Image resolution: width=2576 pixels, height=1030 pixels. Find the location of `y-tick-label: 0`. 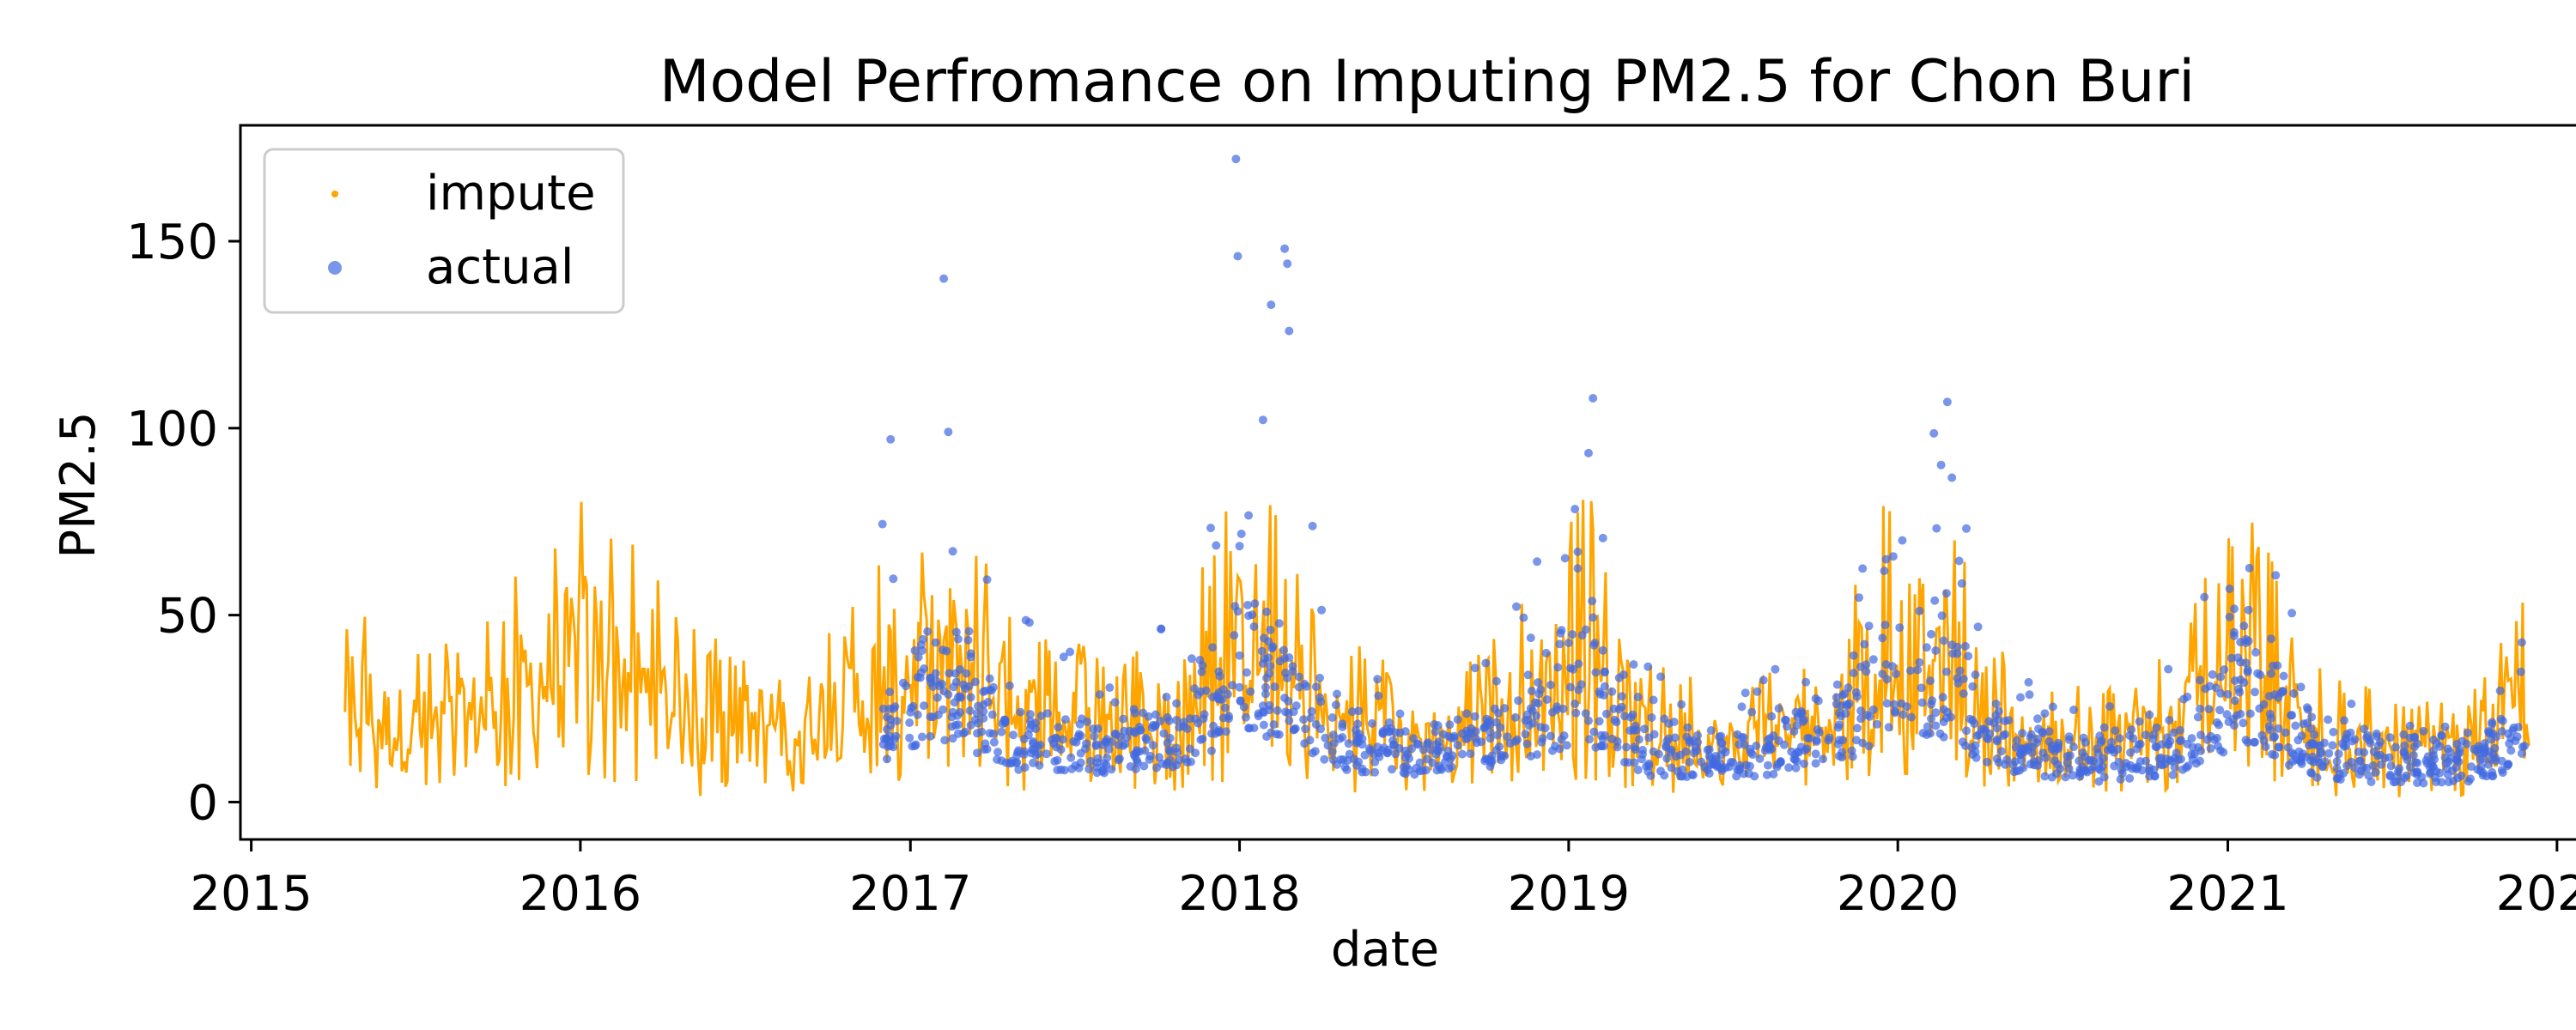

y-tick-label: 0 is located at coordinates (202, 803).